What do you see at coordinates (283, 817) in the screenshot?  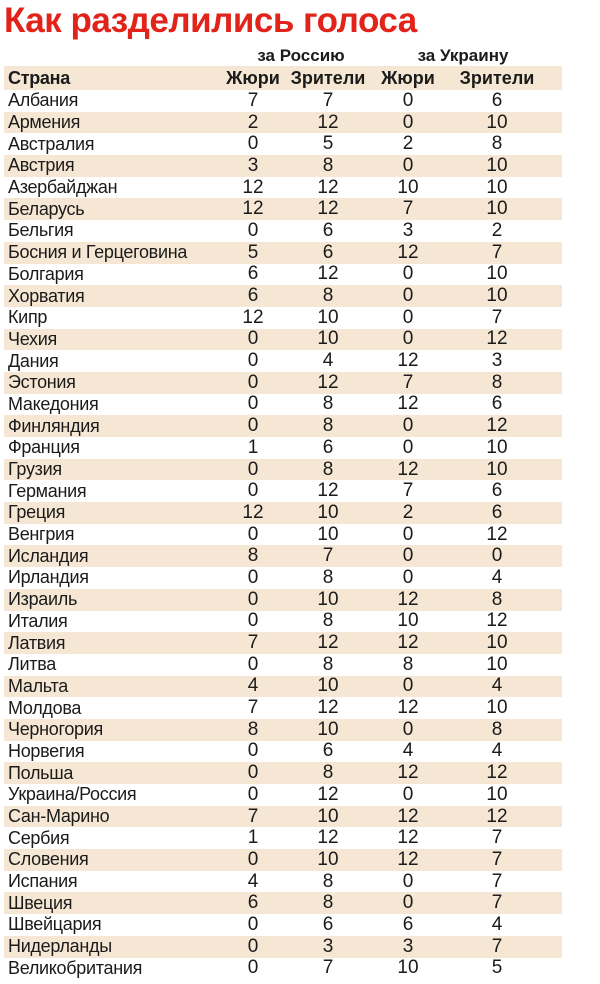 I see `table-row: Сан-Марино 7 10 12 12` at bounding box center [283, 817].